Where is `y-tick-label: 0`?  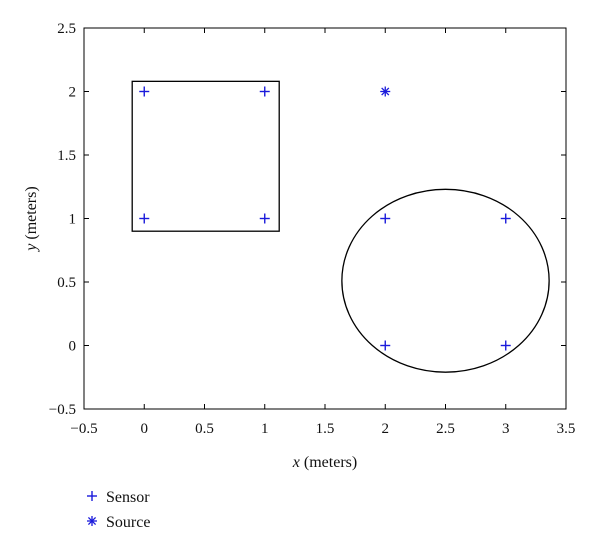
y-tick-label: 0 is located at coordinates (73, 347).